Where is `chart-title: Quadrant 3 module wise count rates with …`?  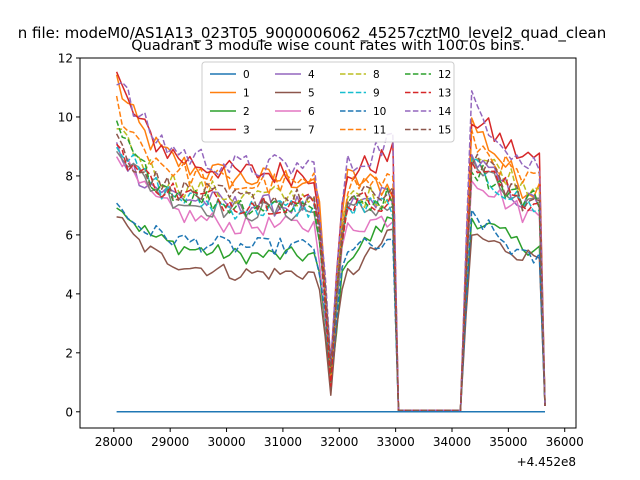 chart-title: Quadrant 3 module wise count rates with … is located at coordinates (328, 46).